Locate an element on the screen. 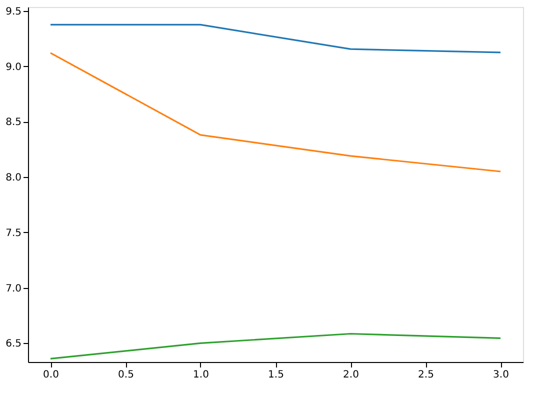 Image resolution: width=543 pixels, height=410 pixels. y-tick-label: 7.5 is located at coordinates (14, 233).